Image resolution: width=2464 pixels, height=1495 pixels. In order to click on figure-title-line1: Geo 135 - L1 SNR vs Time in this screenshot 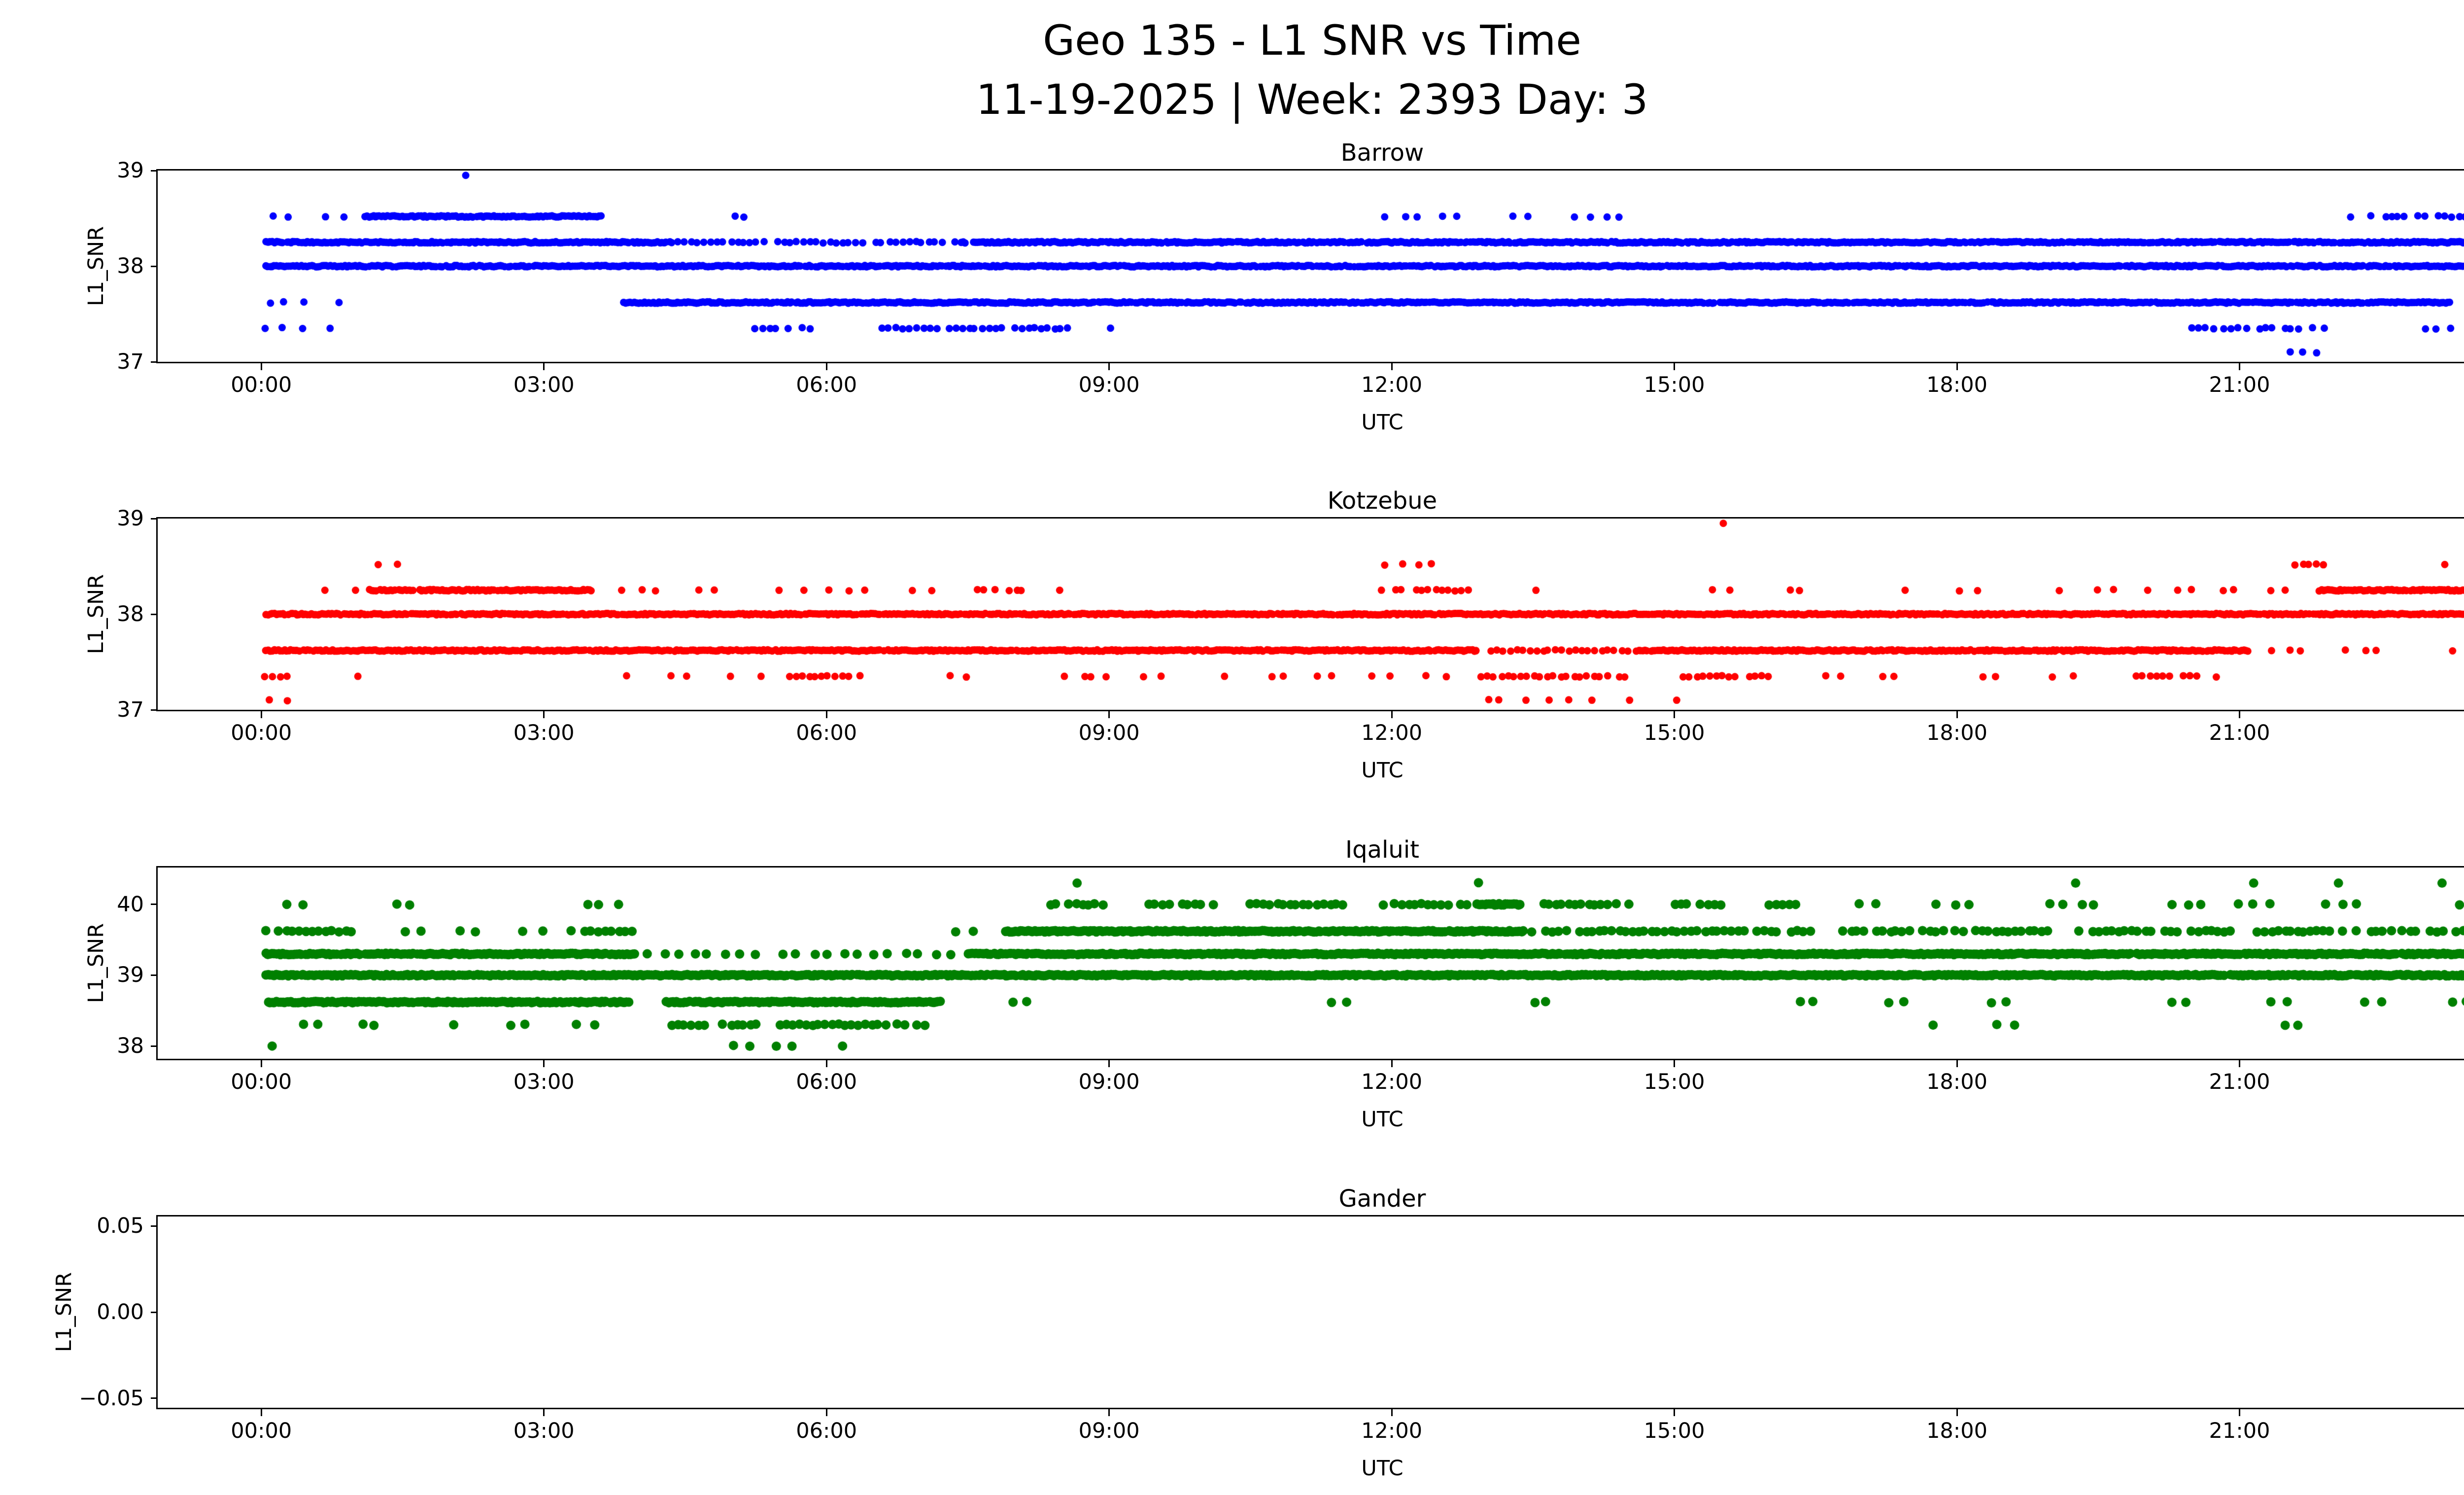, I will do `click(1312, 40)`.